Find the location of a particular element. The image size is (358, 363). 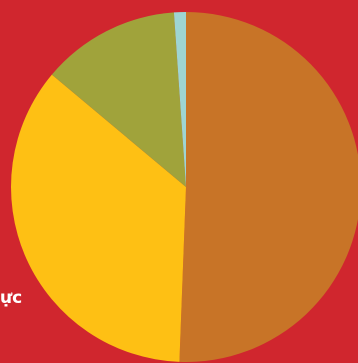

cut-off-label: ực is located at coordinates (11, 298).